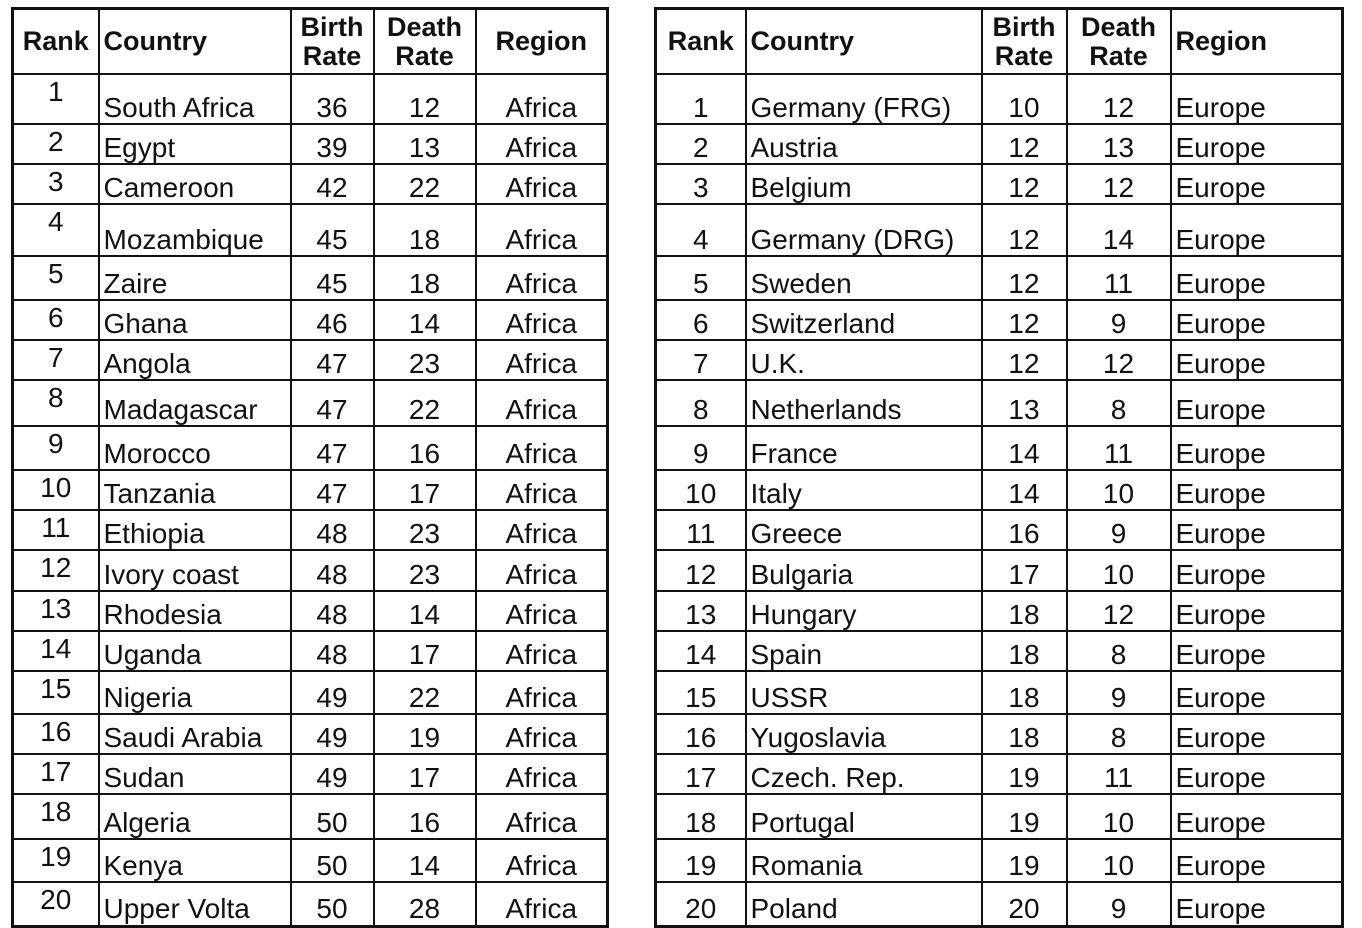 This screenshot has width=1362, height=928. I want to click on rank-cell: 5, so click(700, 278).